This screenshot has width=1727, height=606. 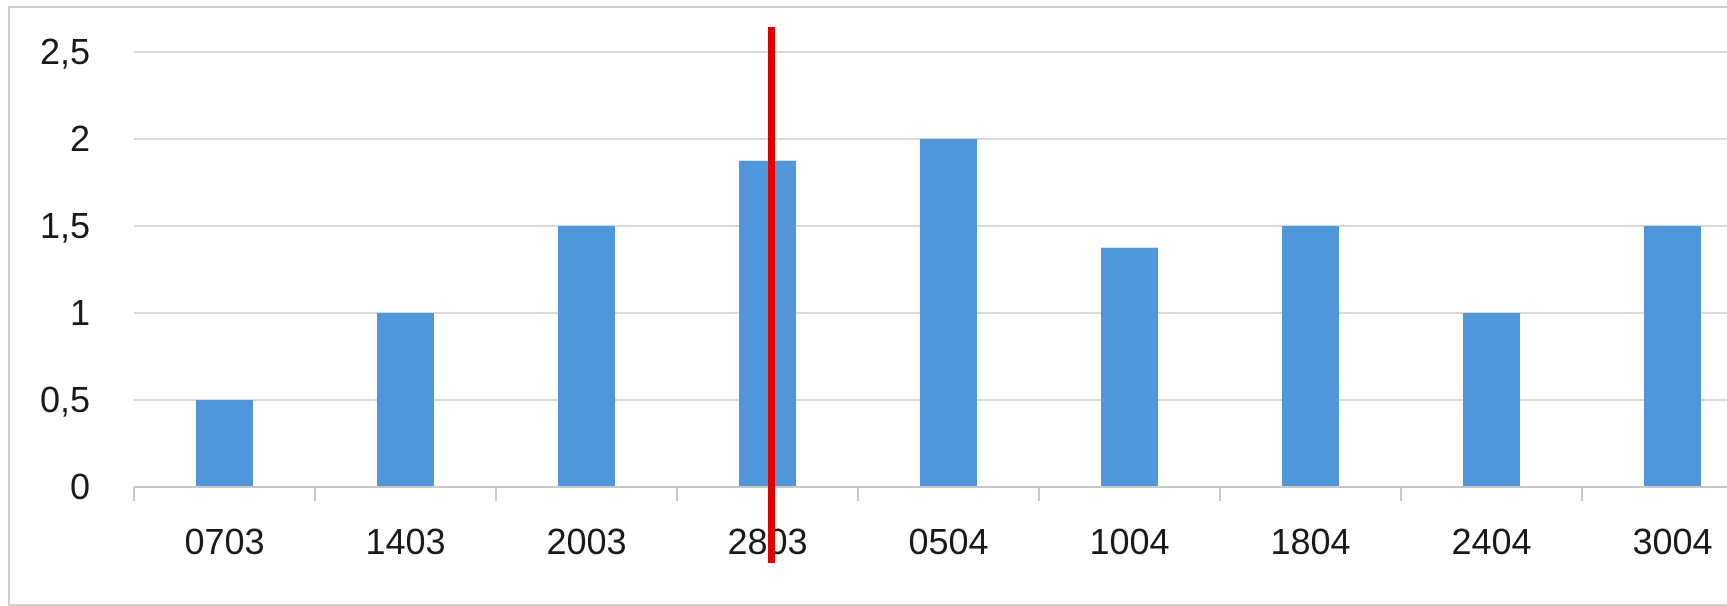 I want to click on x-axis, so click(x=930, y=493).